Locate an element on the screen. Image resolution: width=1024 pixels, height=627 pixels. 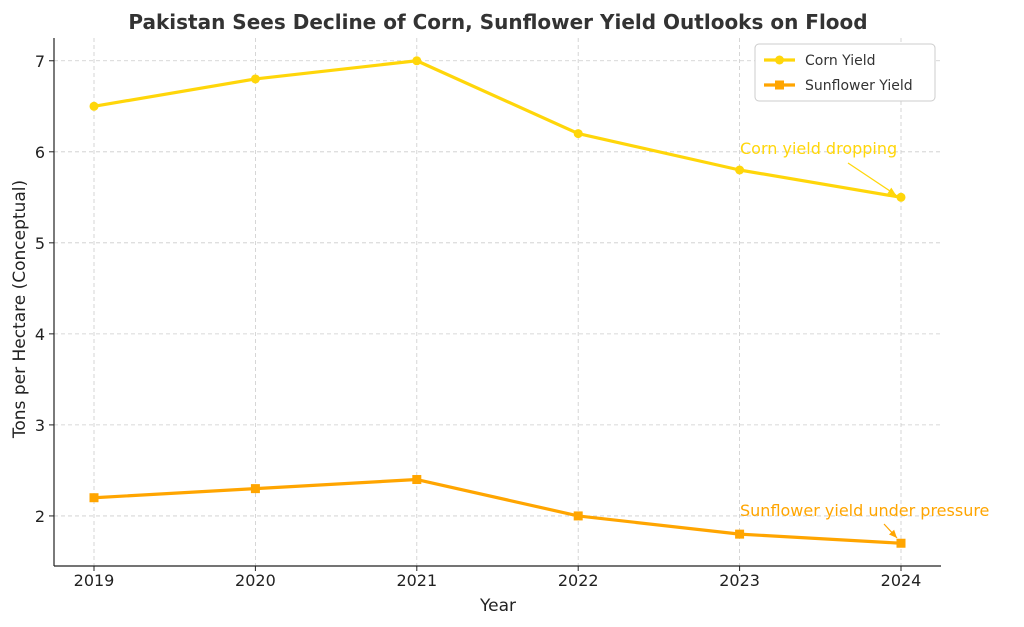
x-axis-label: Year is located at coordinates (497, 606).